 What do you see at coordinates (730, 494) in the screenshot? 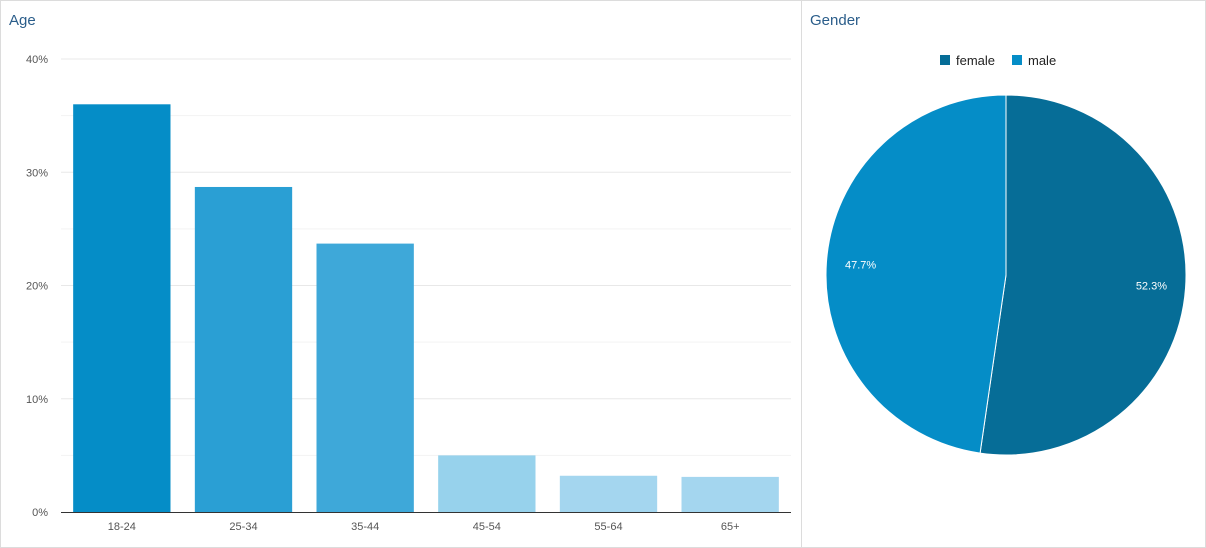
I see `bar-65+` at bounding box center [730, 494].